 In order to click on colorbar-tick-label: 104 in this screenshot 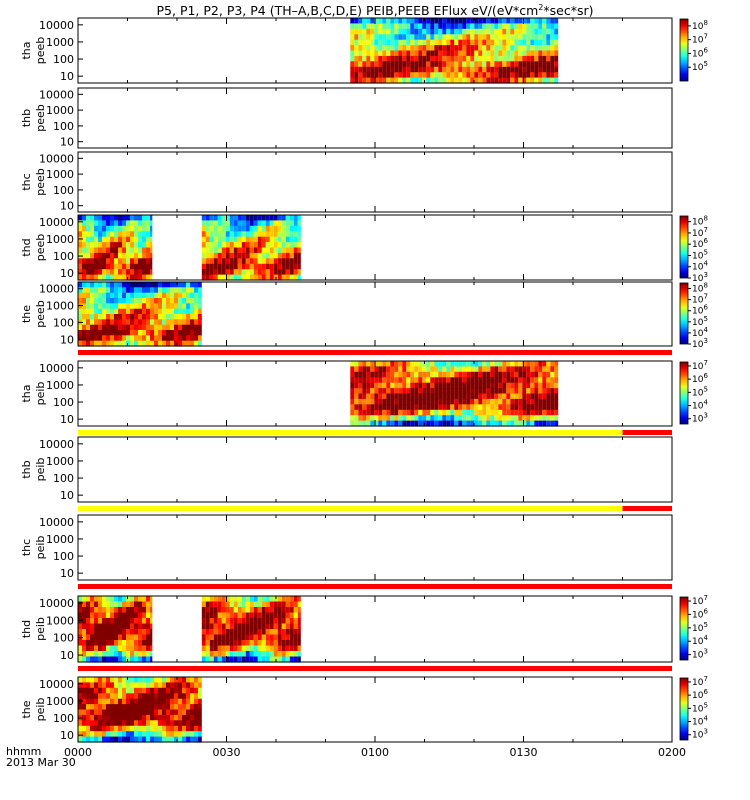, I will do `click(700, 332)`.